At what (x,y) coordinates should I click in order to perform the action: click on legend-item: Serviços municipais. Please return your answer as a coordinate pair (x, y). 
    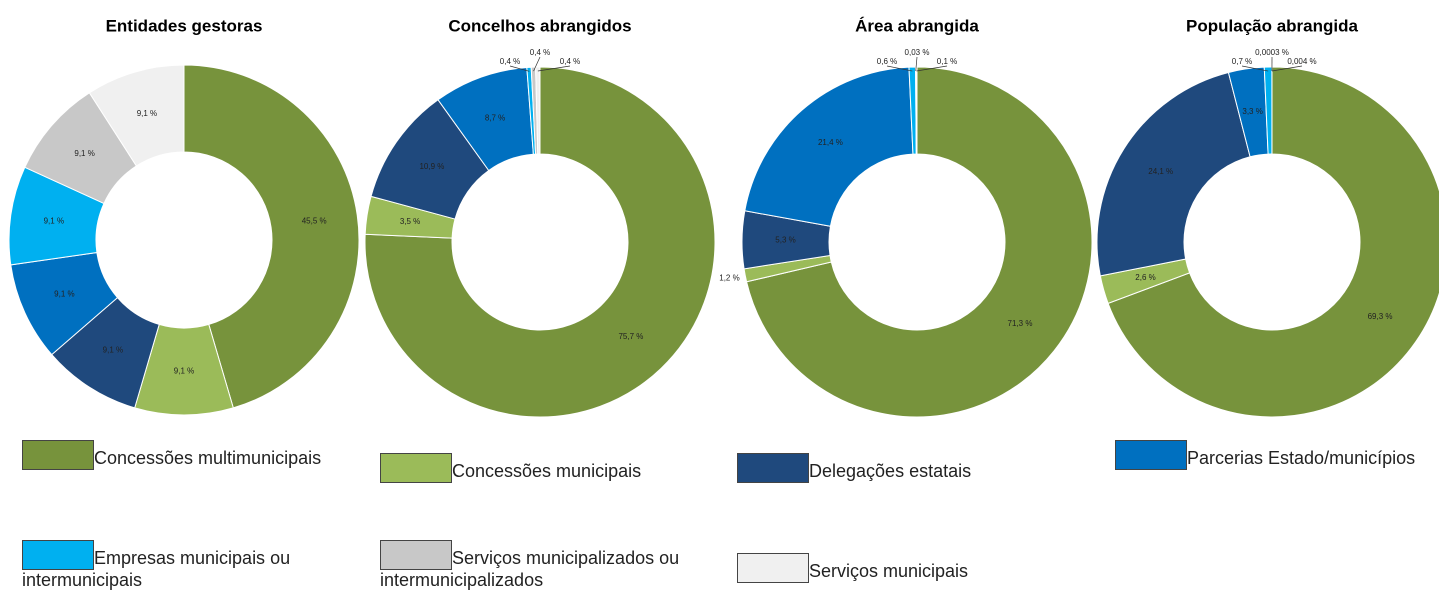
    Looking at the image, I should click on (897, 568).